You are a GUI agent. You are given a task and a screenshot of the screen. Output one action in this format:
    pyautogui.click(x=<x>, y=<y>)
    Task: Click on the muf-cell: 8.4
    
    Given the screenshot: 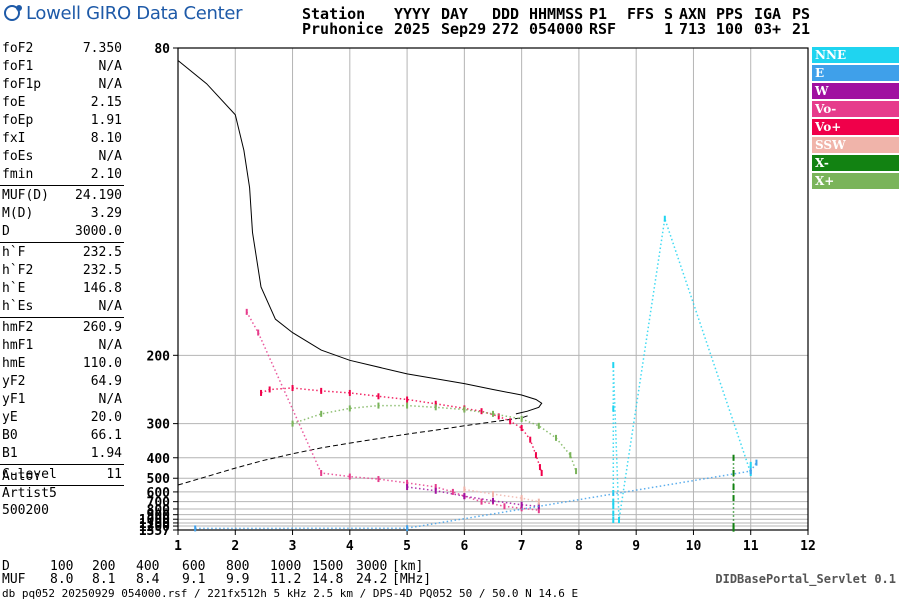 What is the action you would take?
    pyautogui.click(x=148, y=579)
    